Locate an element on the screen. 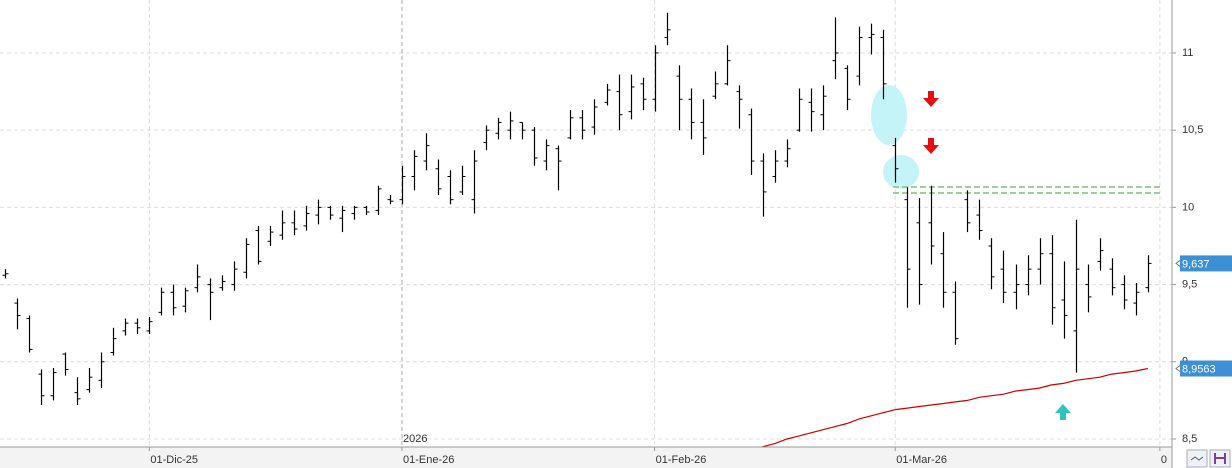 Image resolution: width=1232 pixels, height=468 pixels. x-tick-label: 01-Feb-26 is located at coordinates (681, 460).